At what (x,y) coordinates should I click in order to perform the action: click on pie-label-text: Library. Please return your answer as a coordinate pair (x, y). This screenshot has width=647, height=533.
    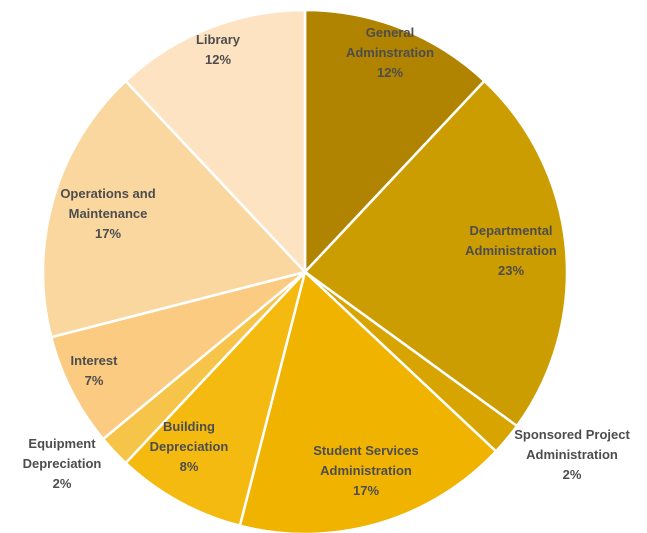
    Looking at the image, I should click on (218, 39).